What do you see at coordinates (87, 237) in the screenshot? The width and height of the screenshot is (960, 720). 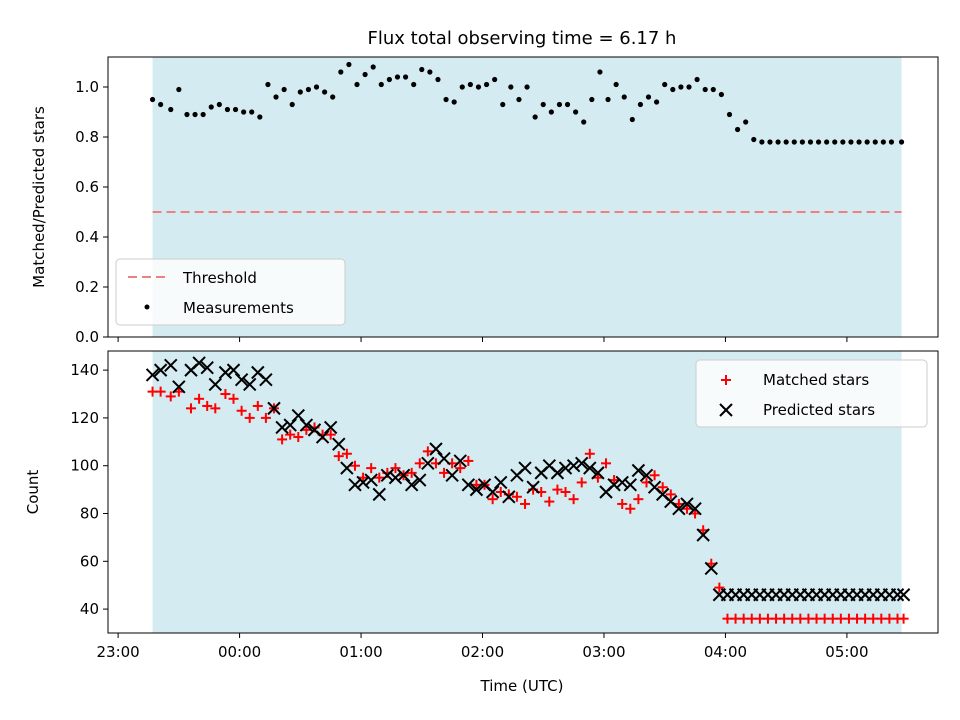 I see `top-y-tick-label: 0.4` at bounding box center [87, 237].